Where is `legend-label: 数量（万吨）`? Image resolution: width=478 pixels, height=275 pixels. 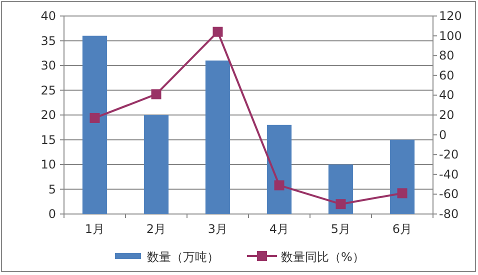
legend-label: 数量（万吨） is located at coordinates (183, 257).